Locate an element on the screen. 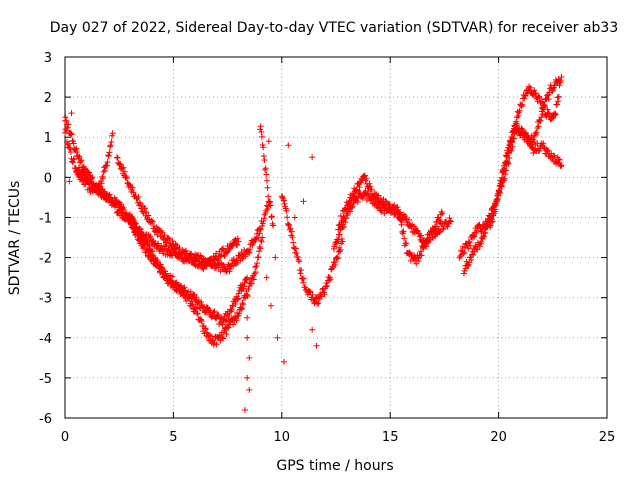  y-tick-label: -4 is located at coordinates (45, 339).